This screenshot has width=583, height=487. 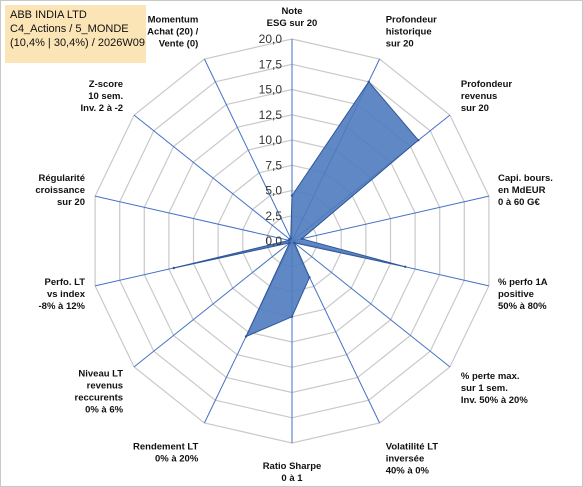 What do you see at coordinates (519, 202) in the screenshot?
I see `axis-label: 0 à 60 G€` at bounding box center [519, 202].